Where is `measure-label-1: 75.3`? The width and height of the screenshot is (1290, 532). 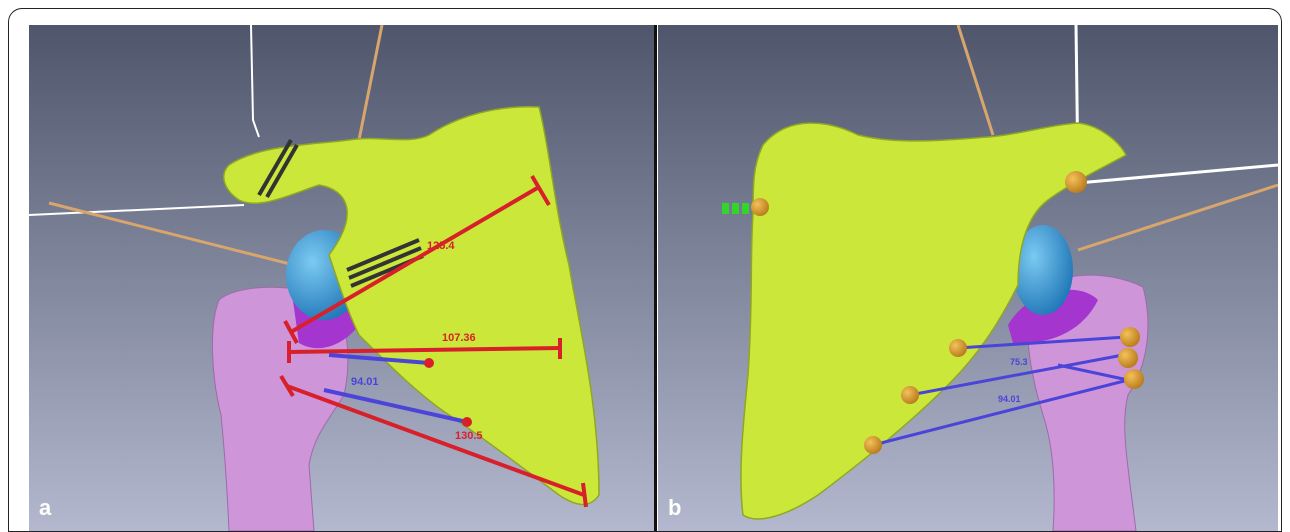 measure-label-1: 75.3 is located at coordinates (1019, 362).